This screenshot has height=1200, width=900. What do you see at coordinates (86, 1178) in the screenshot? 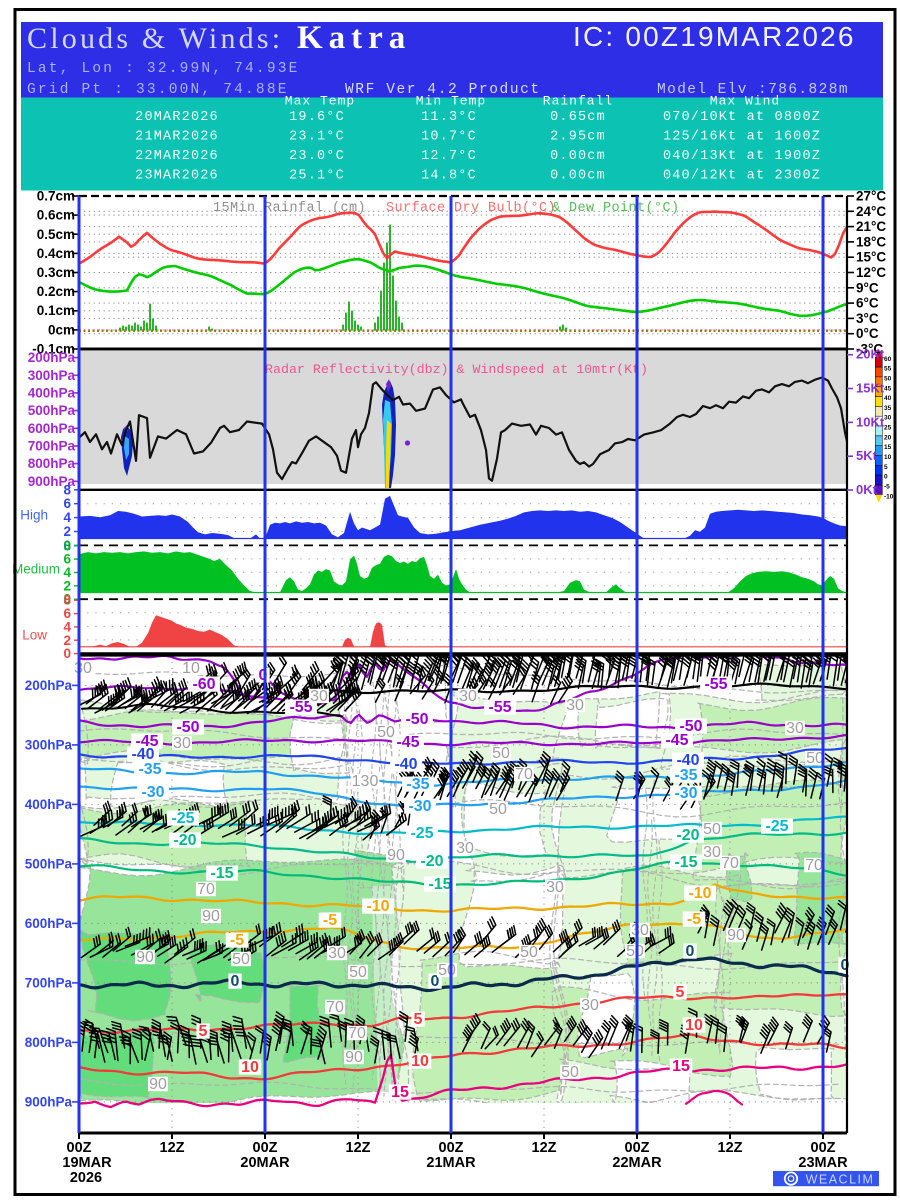
I see `svg-text: 2026` at bounding box center [86, 1178].